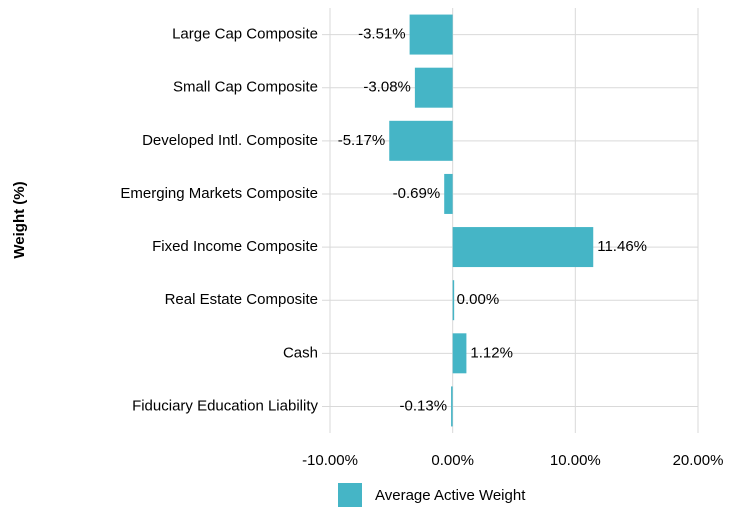  Describe the element at coordinates (698, 460) in the screenshot. I see `x-tick-label: 20.00%` at that location.